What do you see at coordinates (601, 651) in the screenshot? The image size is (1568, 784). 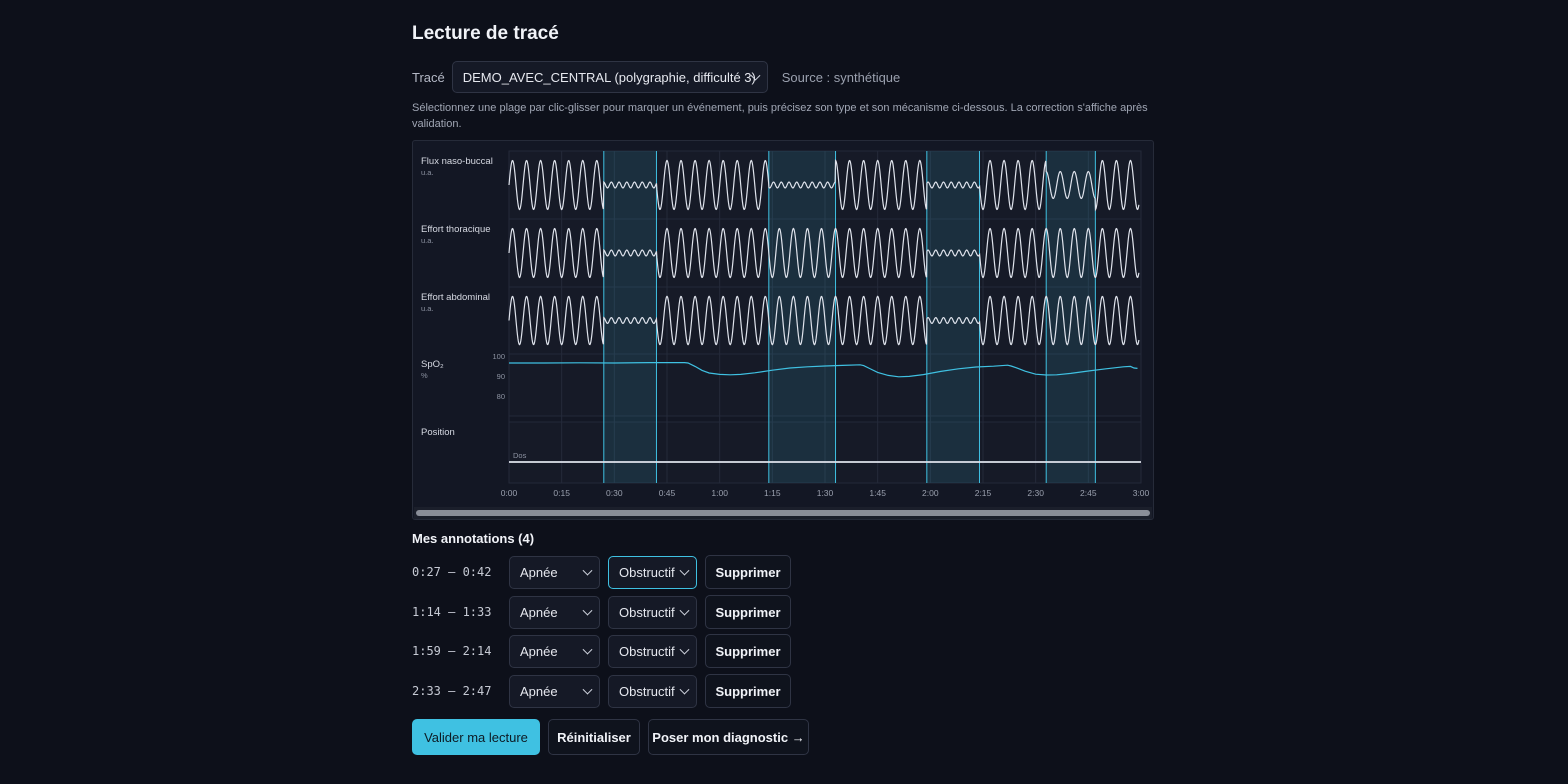 I see `annotation-row: 1:59 – 2:14 Apnée Obstructif Supprimer` at bounding box center [601, 651].